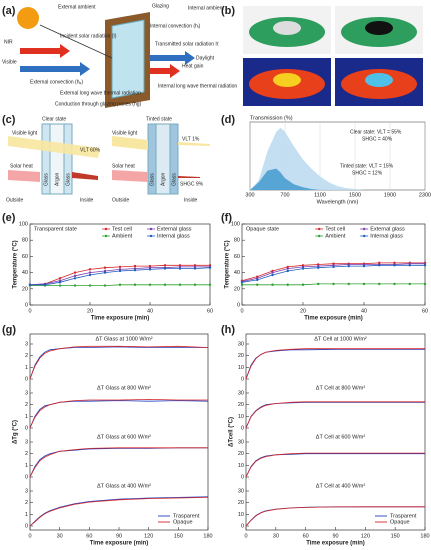  What do you see at coordinates (228, 264) in the screenshot?
I see `y-axis-label: Temperature (°C)` at bounding box center [228, 264].